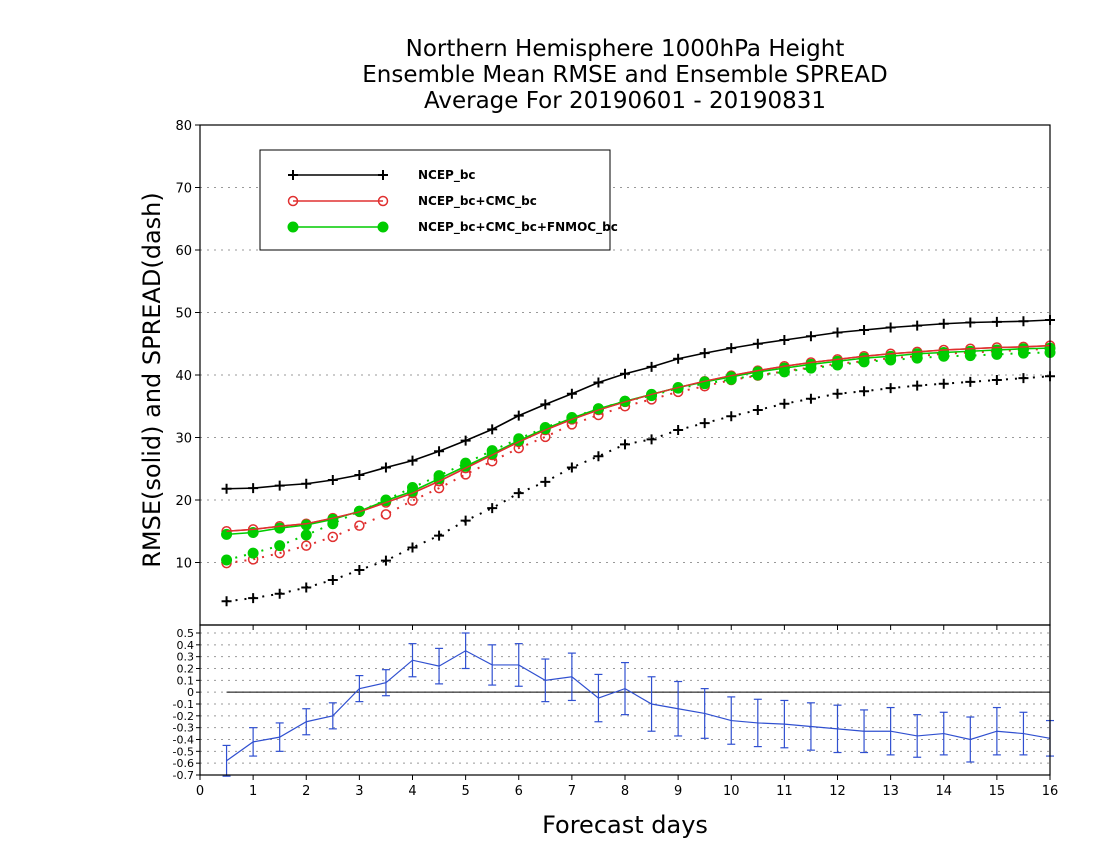 The width and height of the screenshot is (1100, 850). I want to click on x-tick-label: 8, so click(625, 791).